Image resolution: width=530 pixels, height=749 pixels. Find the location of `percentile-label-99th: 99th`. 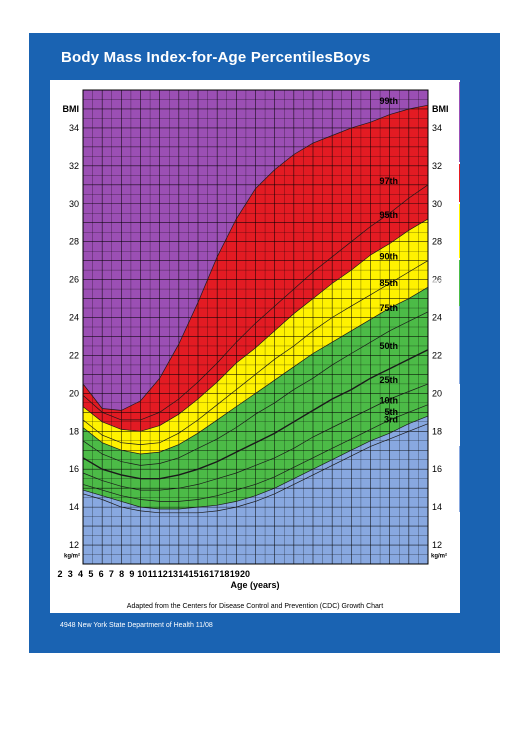

percentile-label-99th: 99th is located at coordinates (388, 101).